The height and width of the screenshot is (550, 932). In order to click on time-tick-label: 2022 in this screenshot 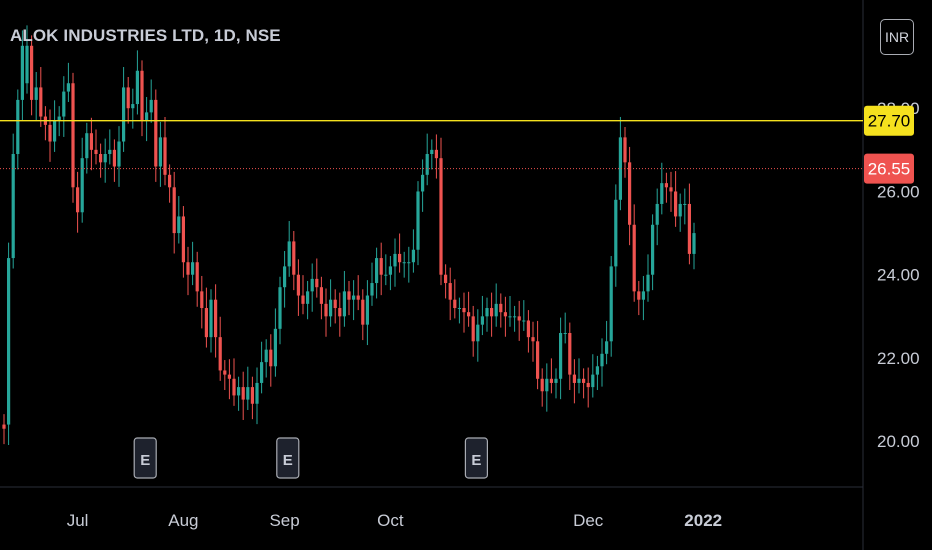, I will do `click(703, 520)`.